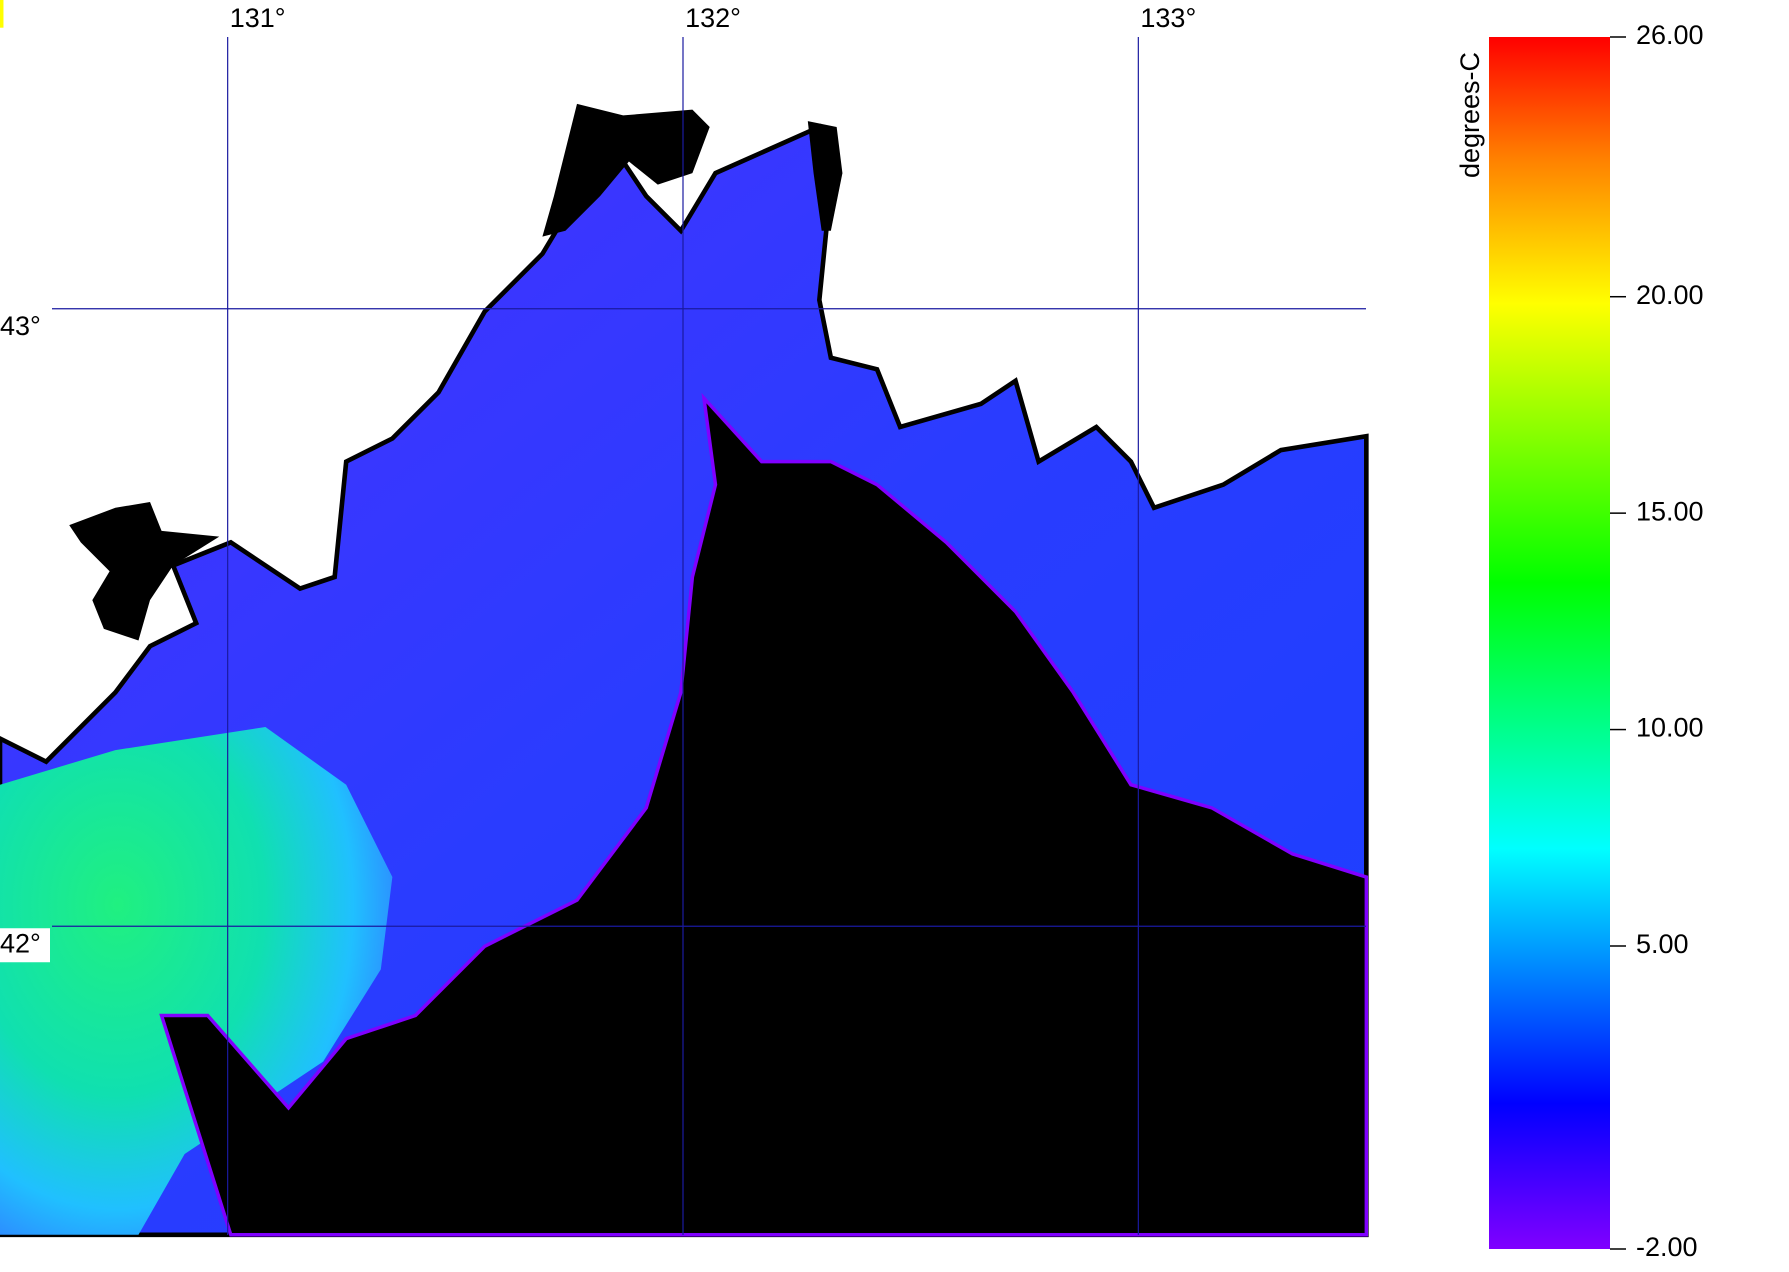  What do you see at coordinates (258, 18) in the screenshot?
I see `lon-label: 131°` at bounding box center [258, 18].